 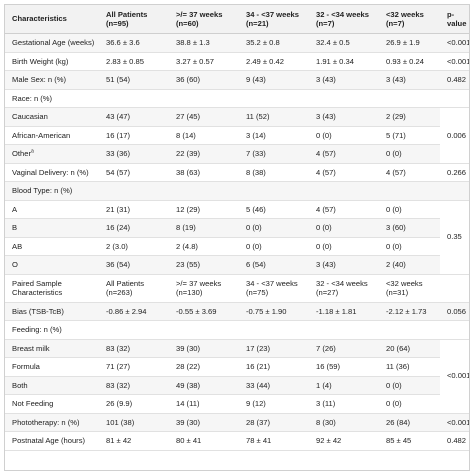 What do you see at coordinates (344, 422) in the screenshot?
I see `cell-32-34: 8 (30)` at bounding box center [344, 422].